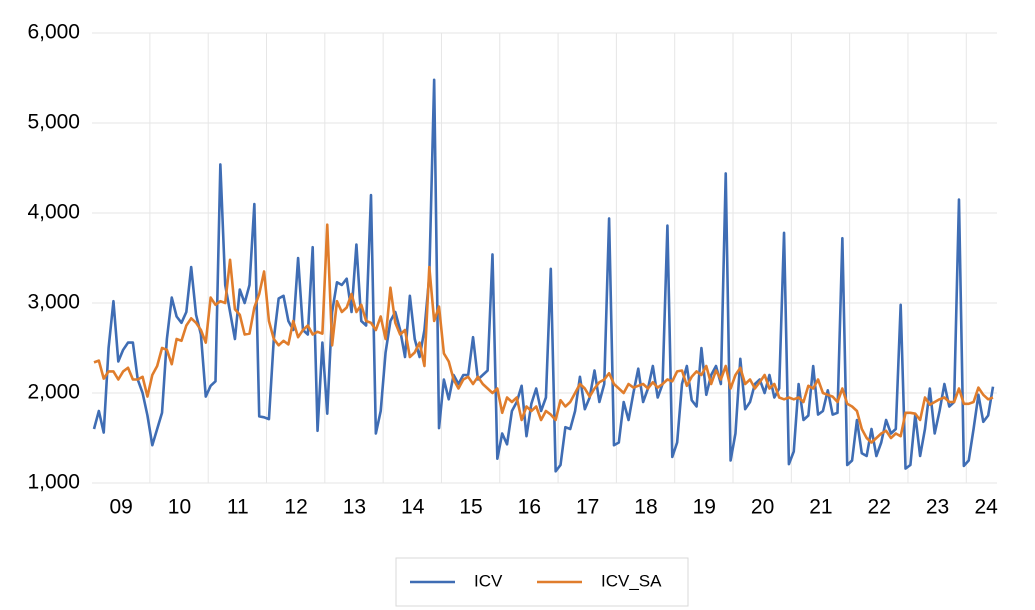 This screenshot has width=1035, height=610. I want to click on x-tick-label: 11, so click(238, 507).